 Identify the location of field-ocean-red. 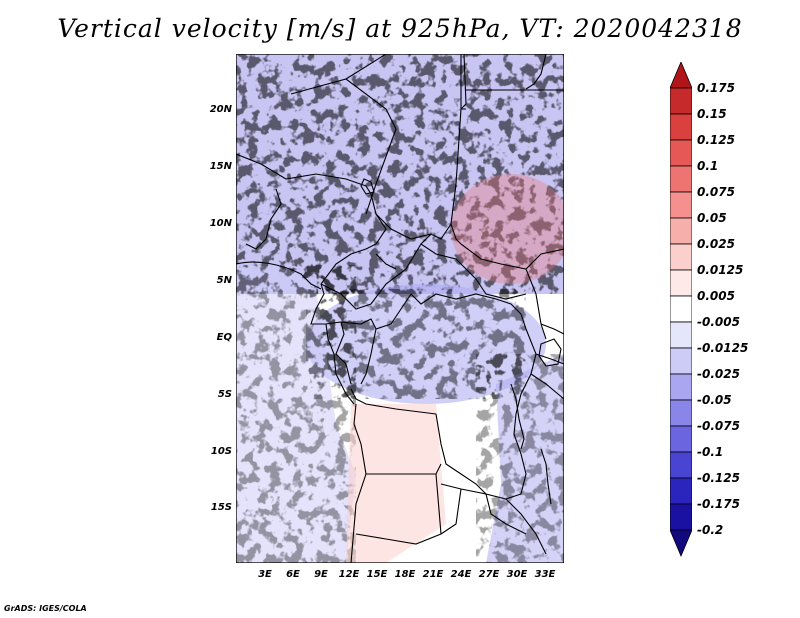
(296, 414).